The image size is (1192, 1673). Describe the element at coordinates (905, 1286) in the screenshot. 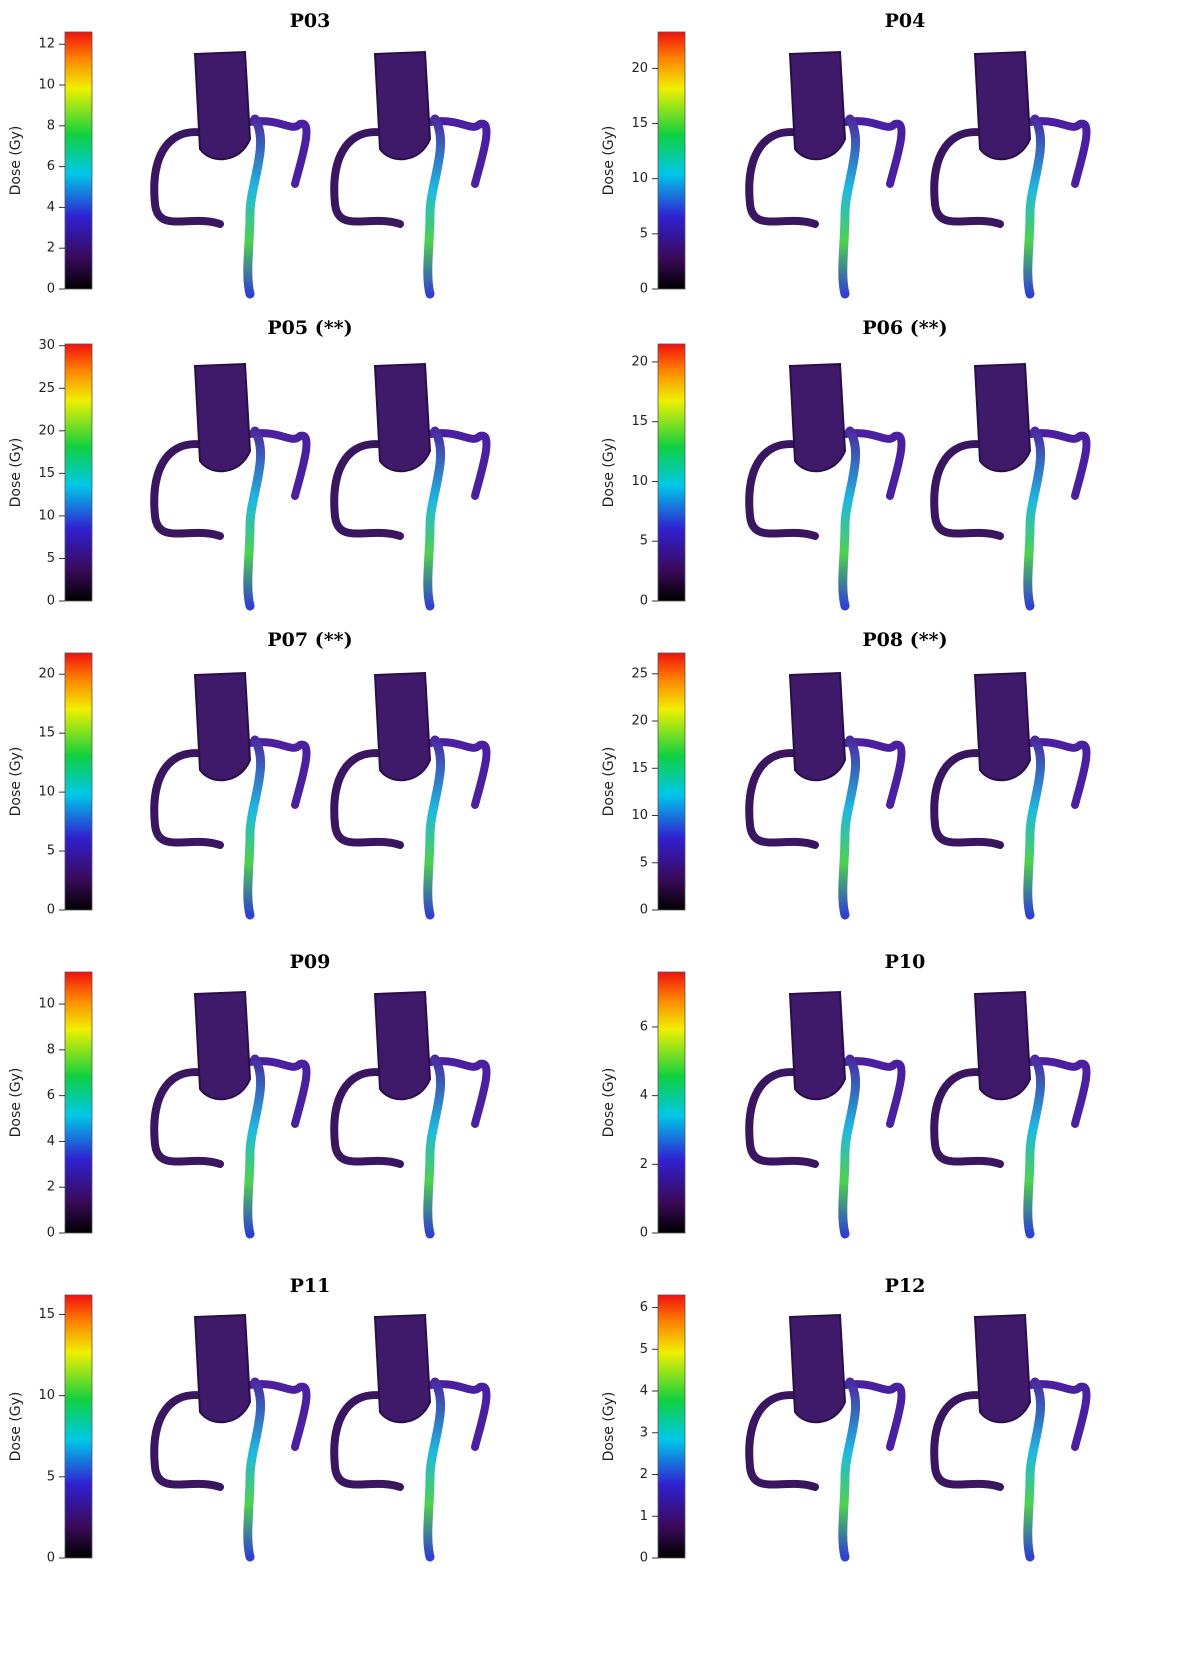

I see `panel-title: P12` at that location.